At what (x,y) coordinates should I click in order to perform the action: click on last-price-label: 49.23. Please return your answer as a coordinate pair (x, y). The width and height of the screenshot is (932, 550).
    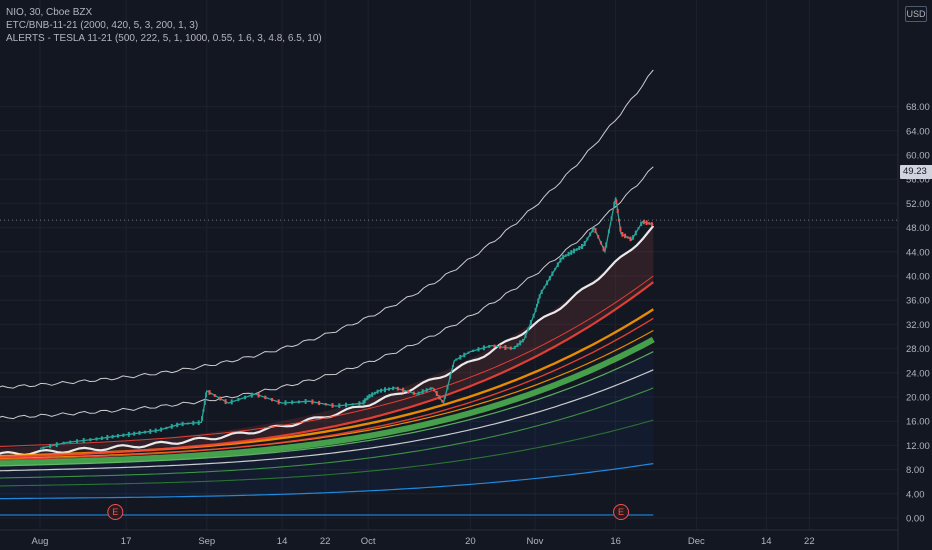
    Looking at the image, I should click on (916, 172).